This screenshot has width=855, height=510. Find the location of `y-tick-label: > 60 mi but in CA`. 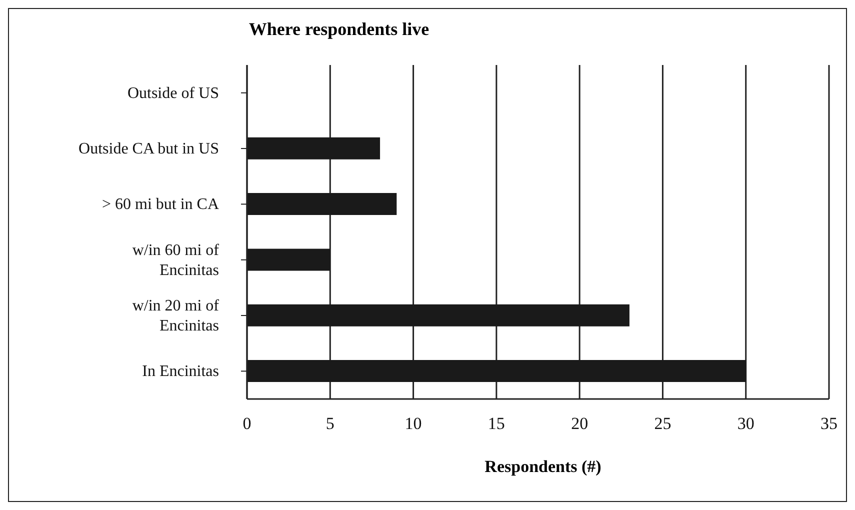

y-tick-label: > 60 mi but in CA is located at coordinates (161, 205).